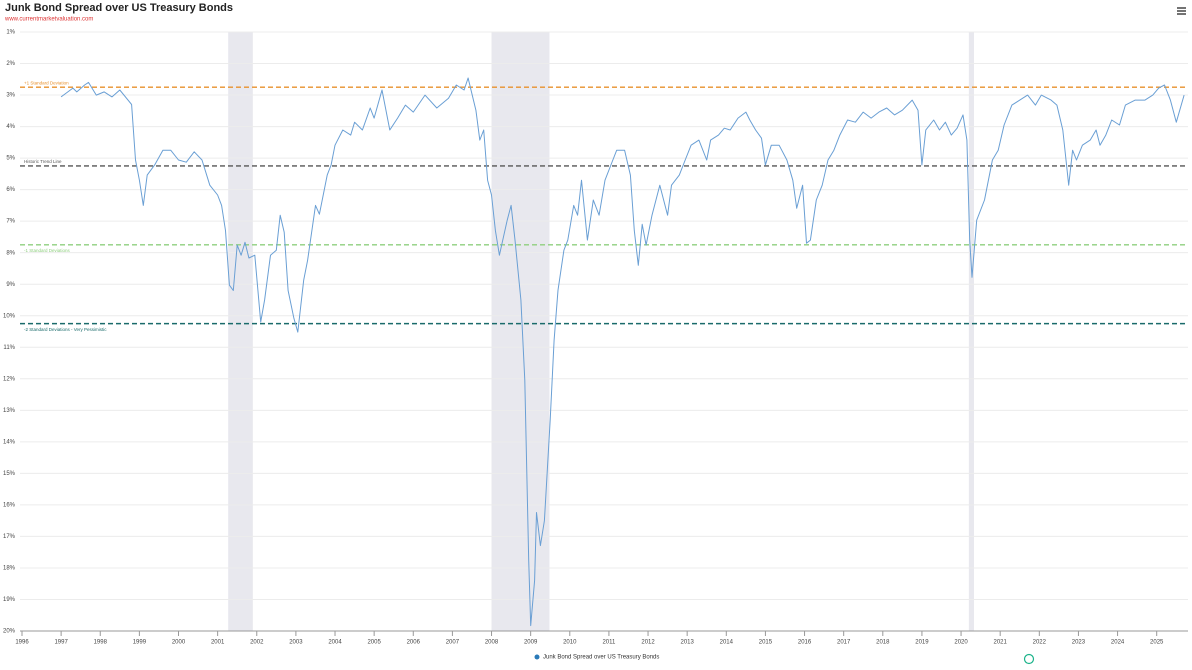 This screenshot has height=670, width=1192. What do you see at coordinates (531, 643) in the screenshot?
I see `x-tick-label: 2009` at bounding box center [531, 643].